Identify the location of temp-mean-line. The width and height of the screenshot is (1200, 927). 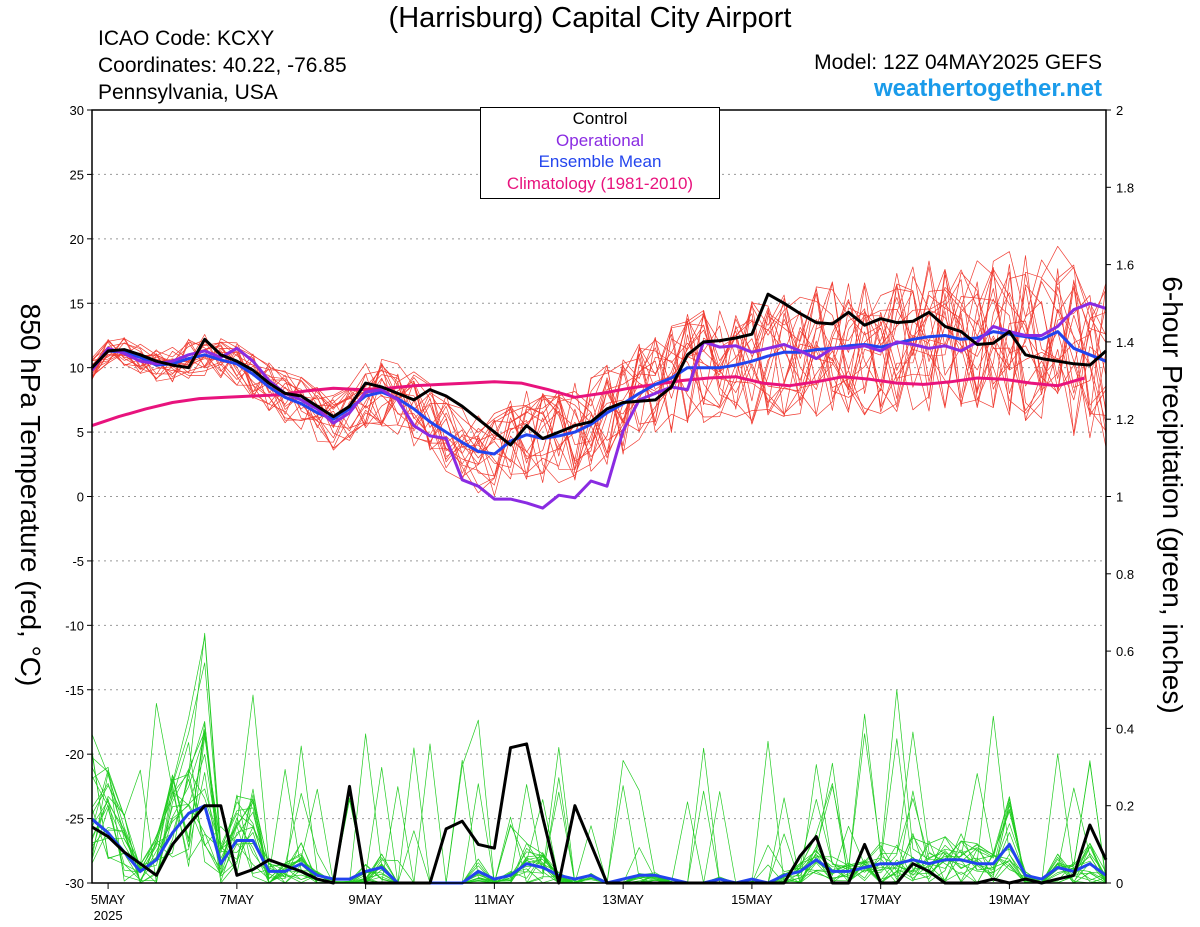
(598, 393).